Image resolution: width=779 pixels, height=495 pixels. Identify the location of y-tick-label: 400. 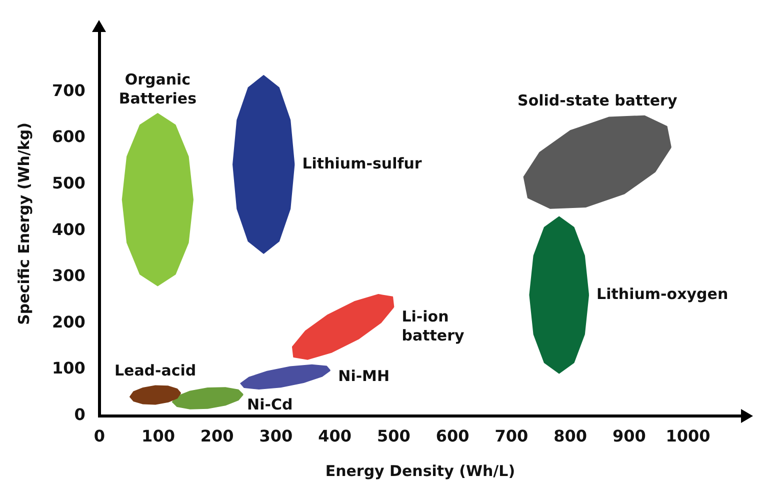
(69, 229).